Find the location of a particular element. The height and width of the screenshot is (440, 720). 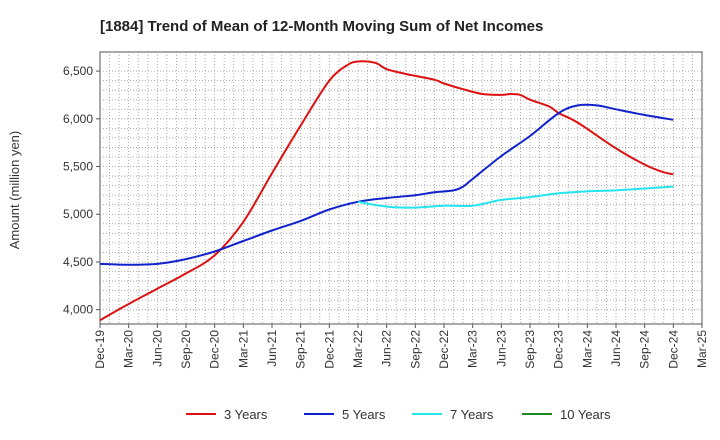

x-tick-label: Dec-20 is located at coordinates (215, 349).